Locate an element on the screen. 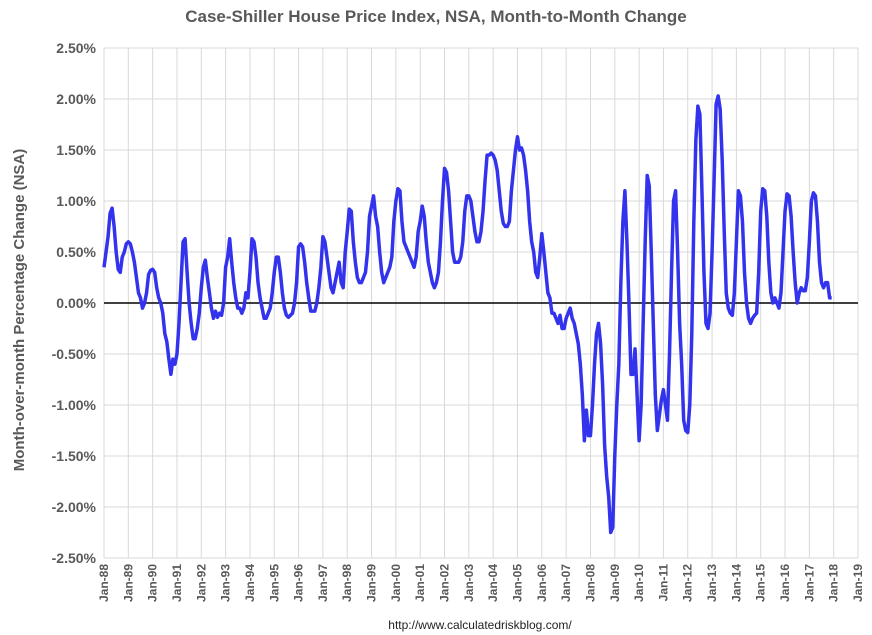 The width and height of the screenshot is (872, 635). x-tick-label: Jan-18 is located at coordinates (834, 583).